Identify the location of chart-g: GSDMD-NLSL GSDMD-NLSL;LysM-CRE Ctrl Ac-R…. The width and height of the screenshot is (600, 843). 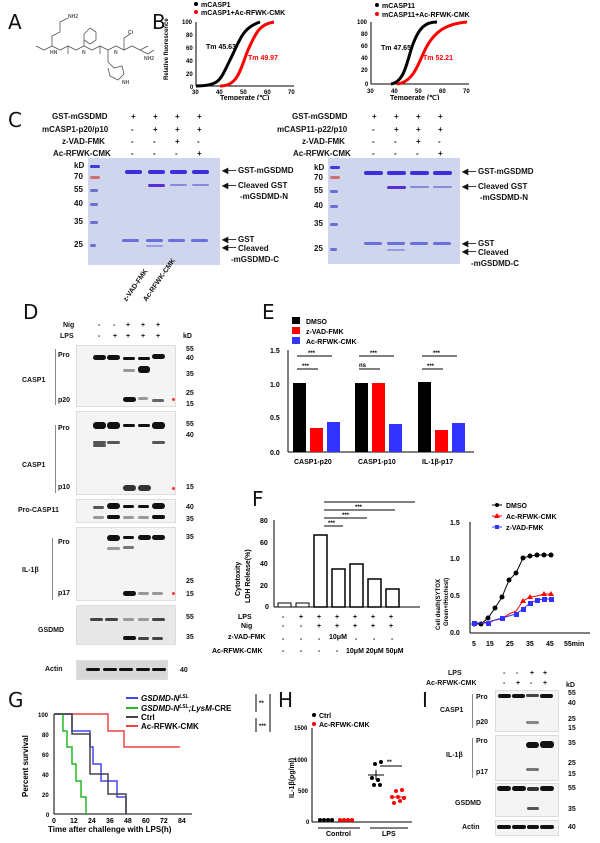
(144, 765).